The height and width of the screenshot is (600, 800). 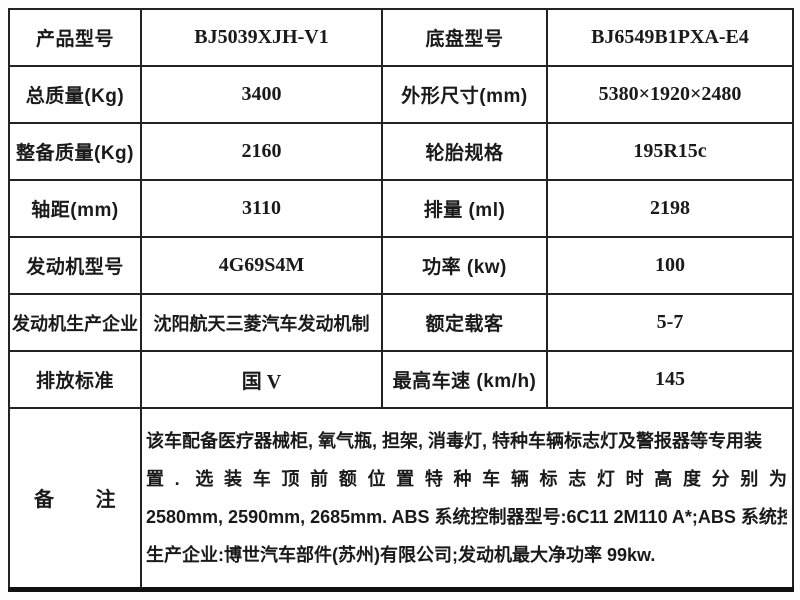 I want to click on remarks-line-2: 置. 选装车顶前额位置特种车辆标志灯时高度分别为, so click(x=466, y=478).